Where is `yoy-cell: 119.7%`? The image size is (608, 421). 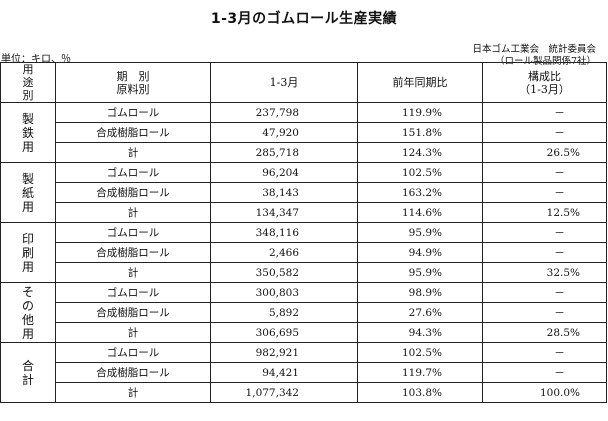
yoy-cell: 119.7% is located at coordinates (420, 372).